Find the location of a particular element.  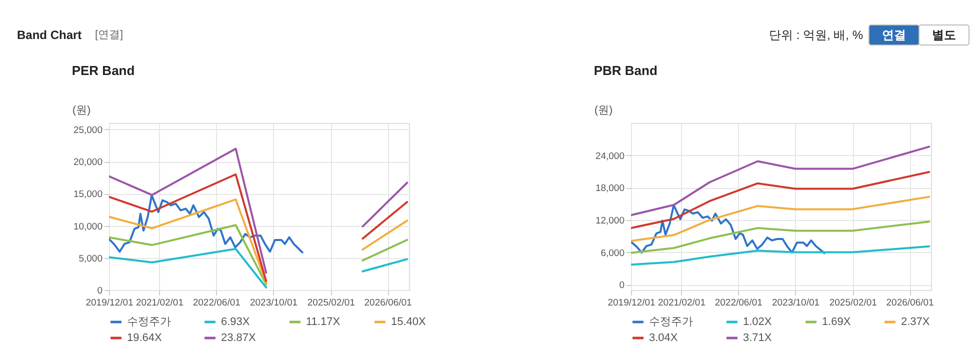

chart-title: PBR Band is located at coordinates (626, 70).